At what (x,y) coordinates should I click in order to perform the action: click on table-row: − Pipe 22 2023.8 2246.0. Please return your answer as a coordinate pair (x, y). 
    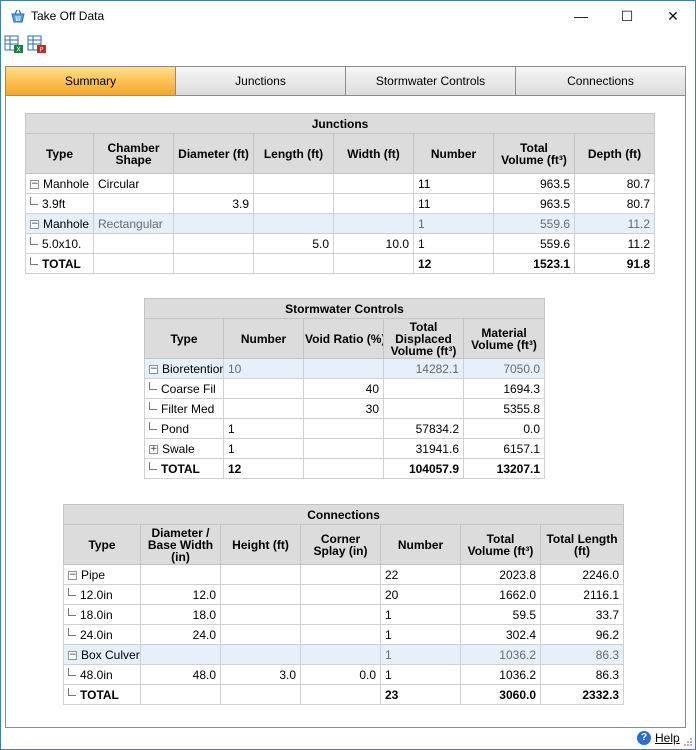
    Looking at the image, I should click on (344, 574).